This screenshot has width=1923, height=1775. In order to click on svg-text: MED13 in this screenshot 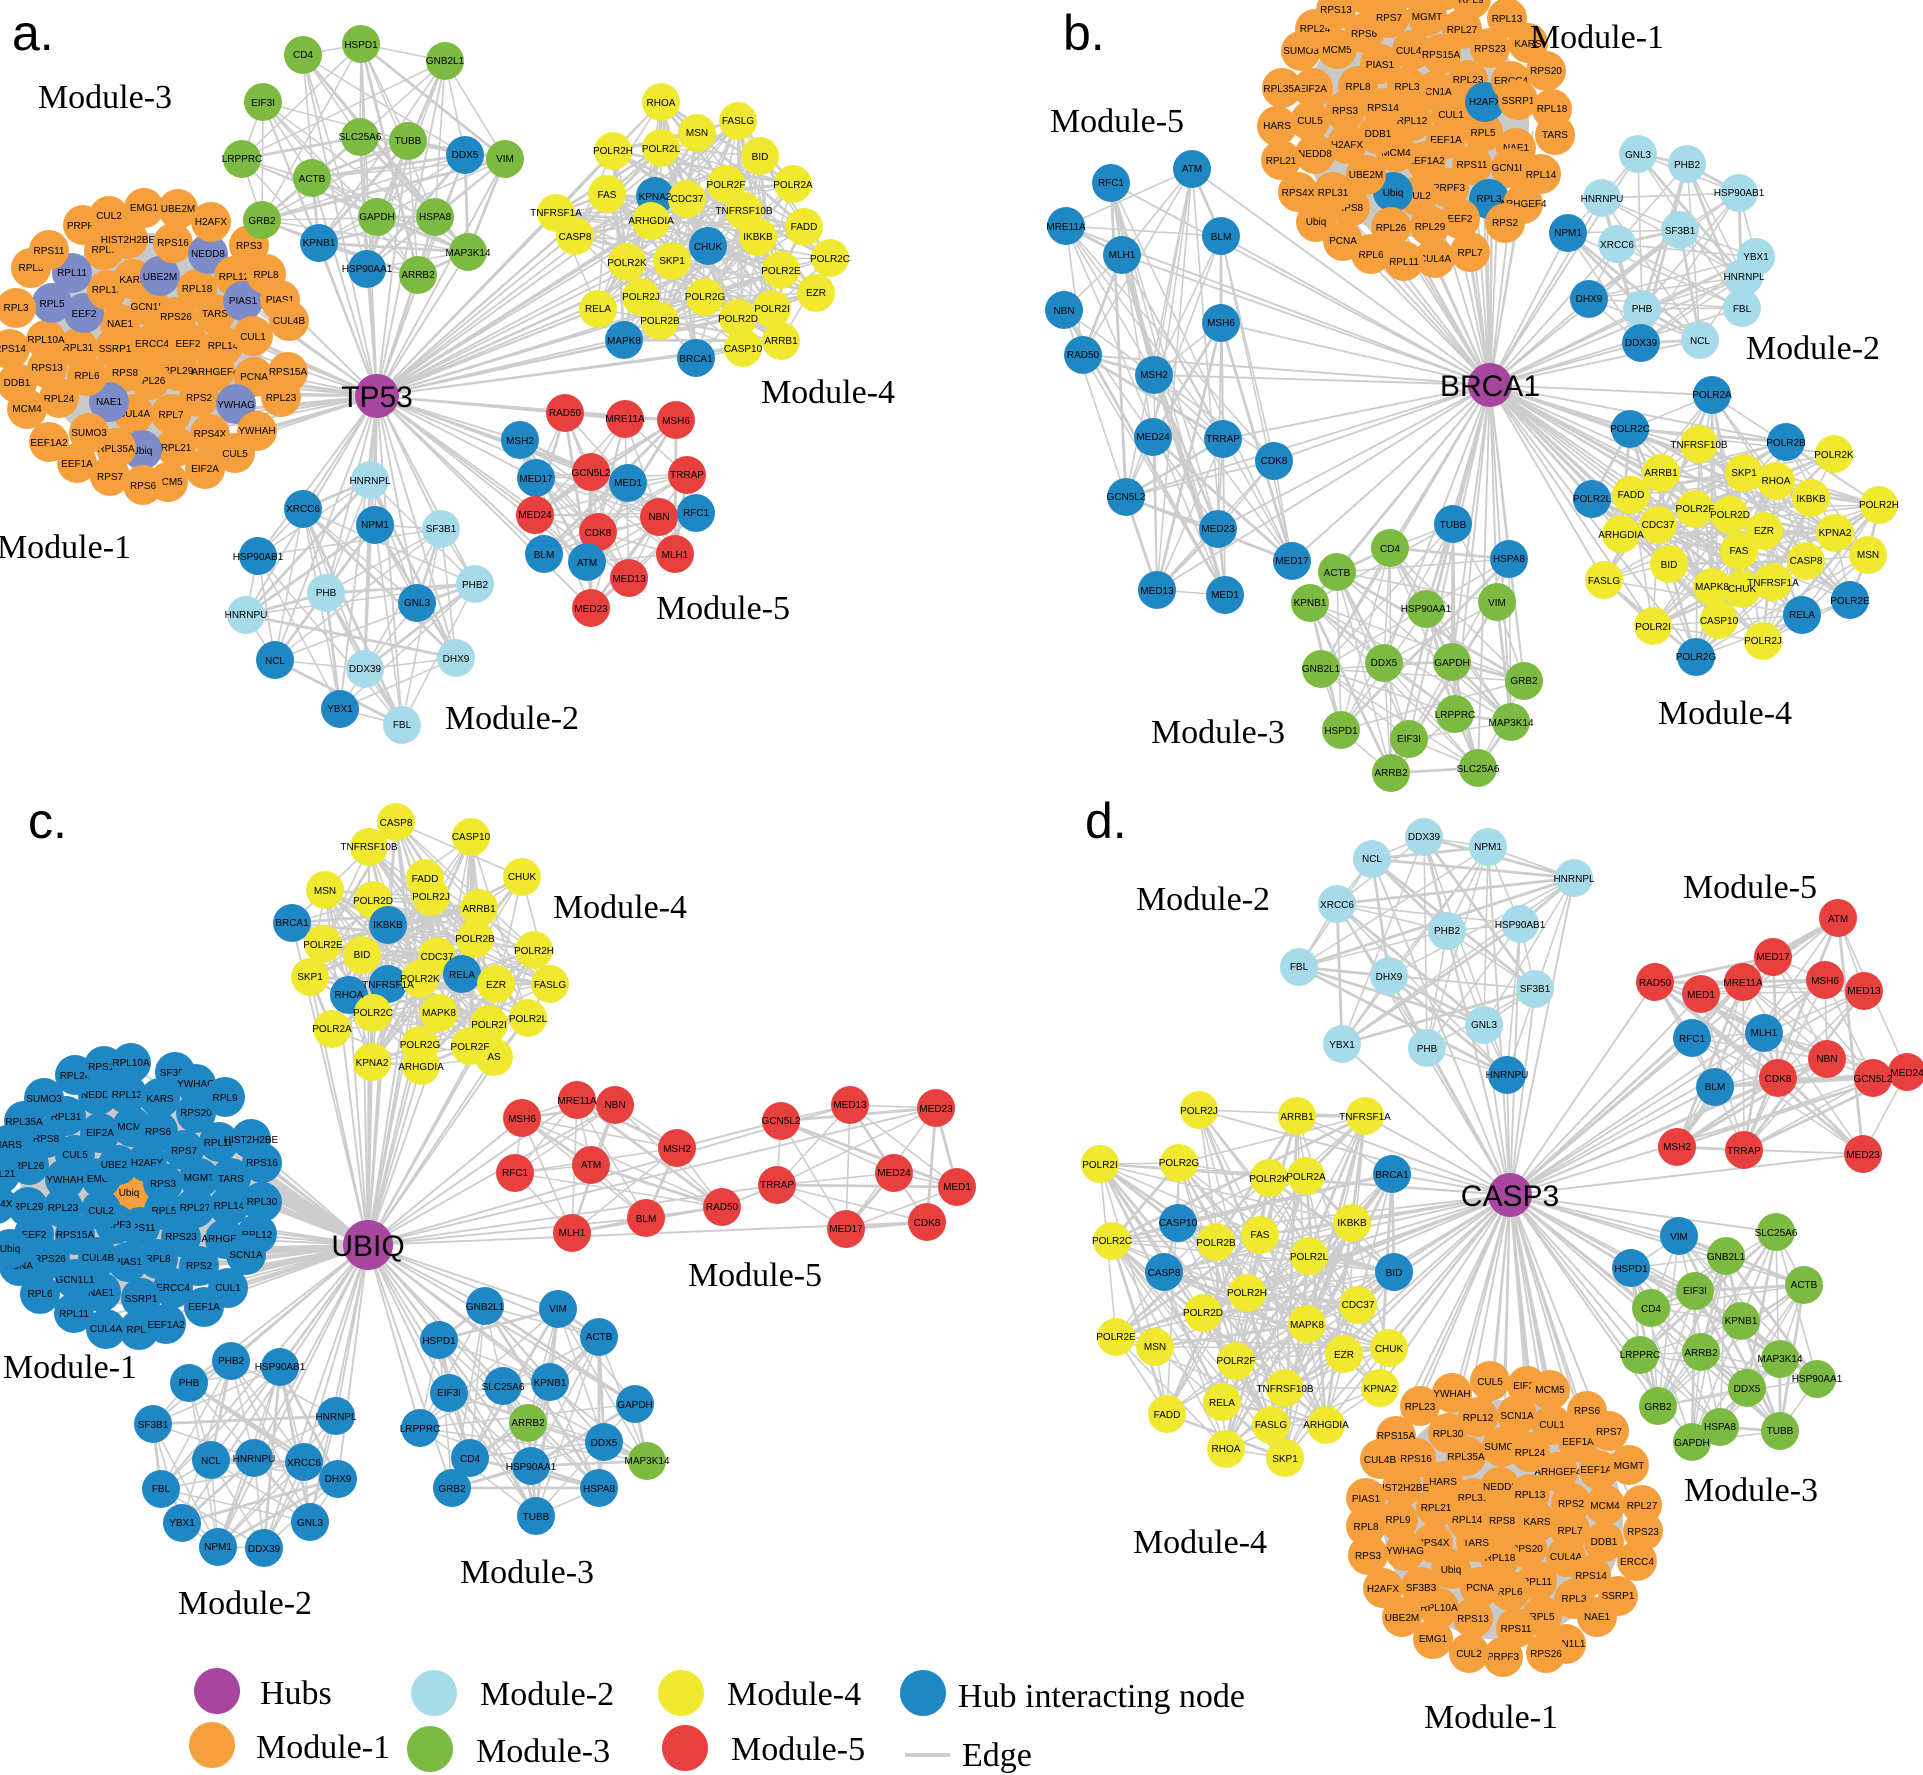, I will do `click(850, 1105)`.